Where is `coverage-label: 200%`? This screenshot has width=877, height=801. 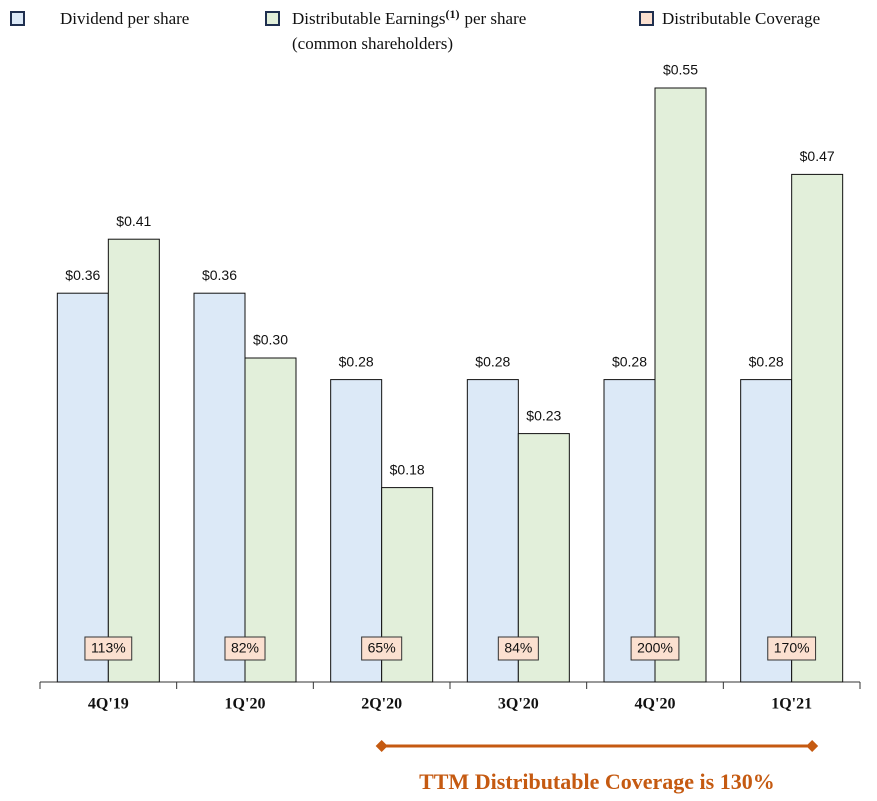
coverage-label: 200% is located at coordinates (655, 648).